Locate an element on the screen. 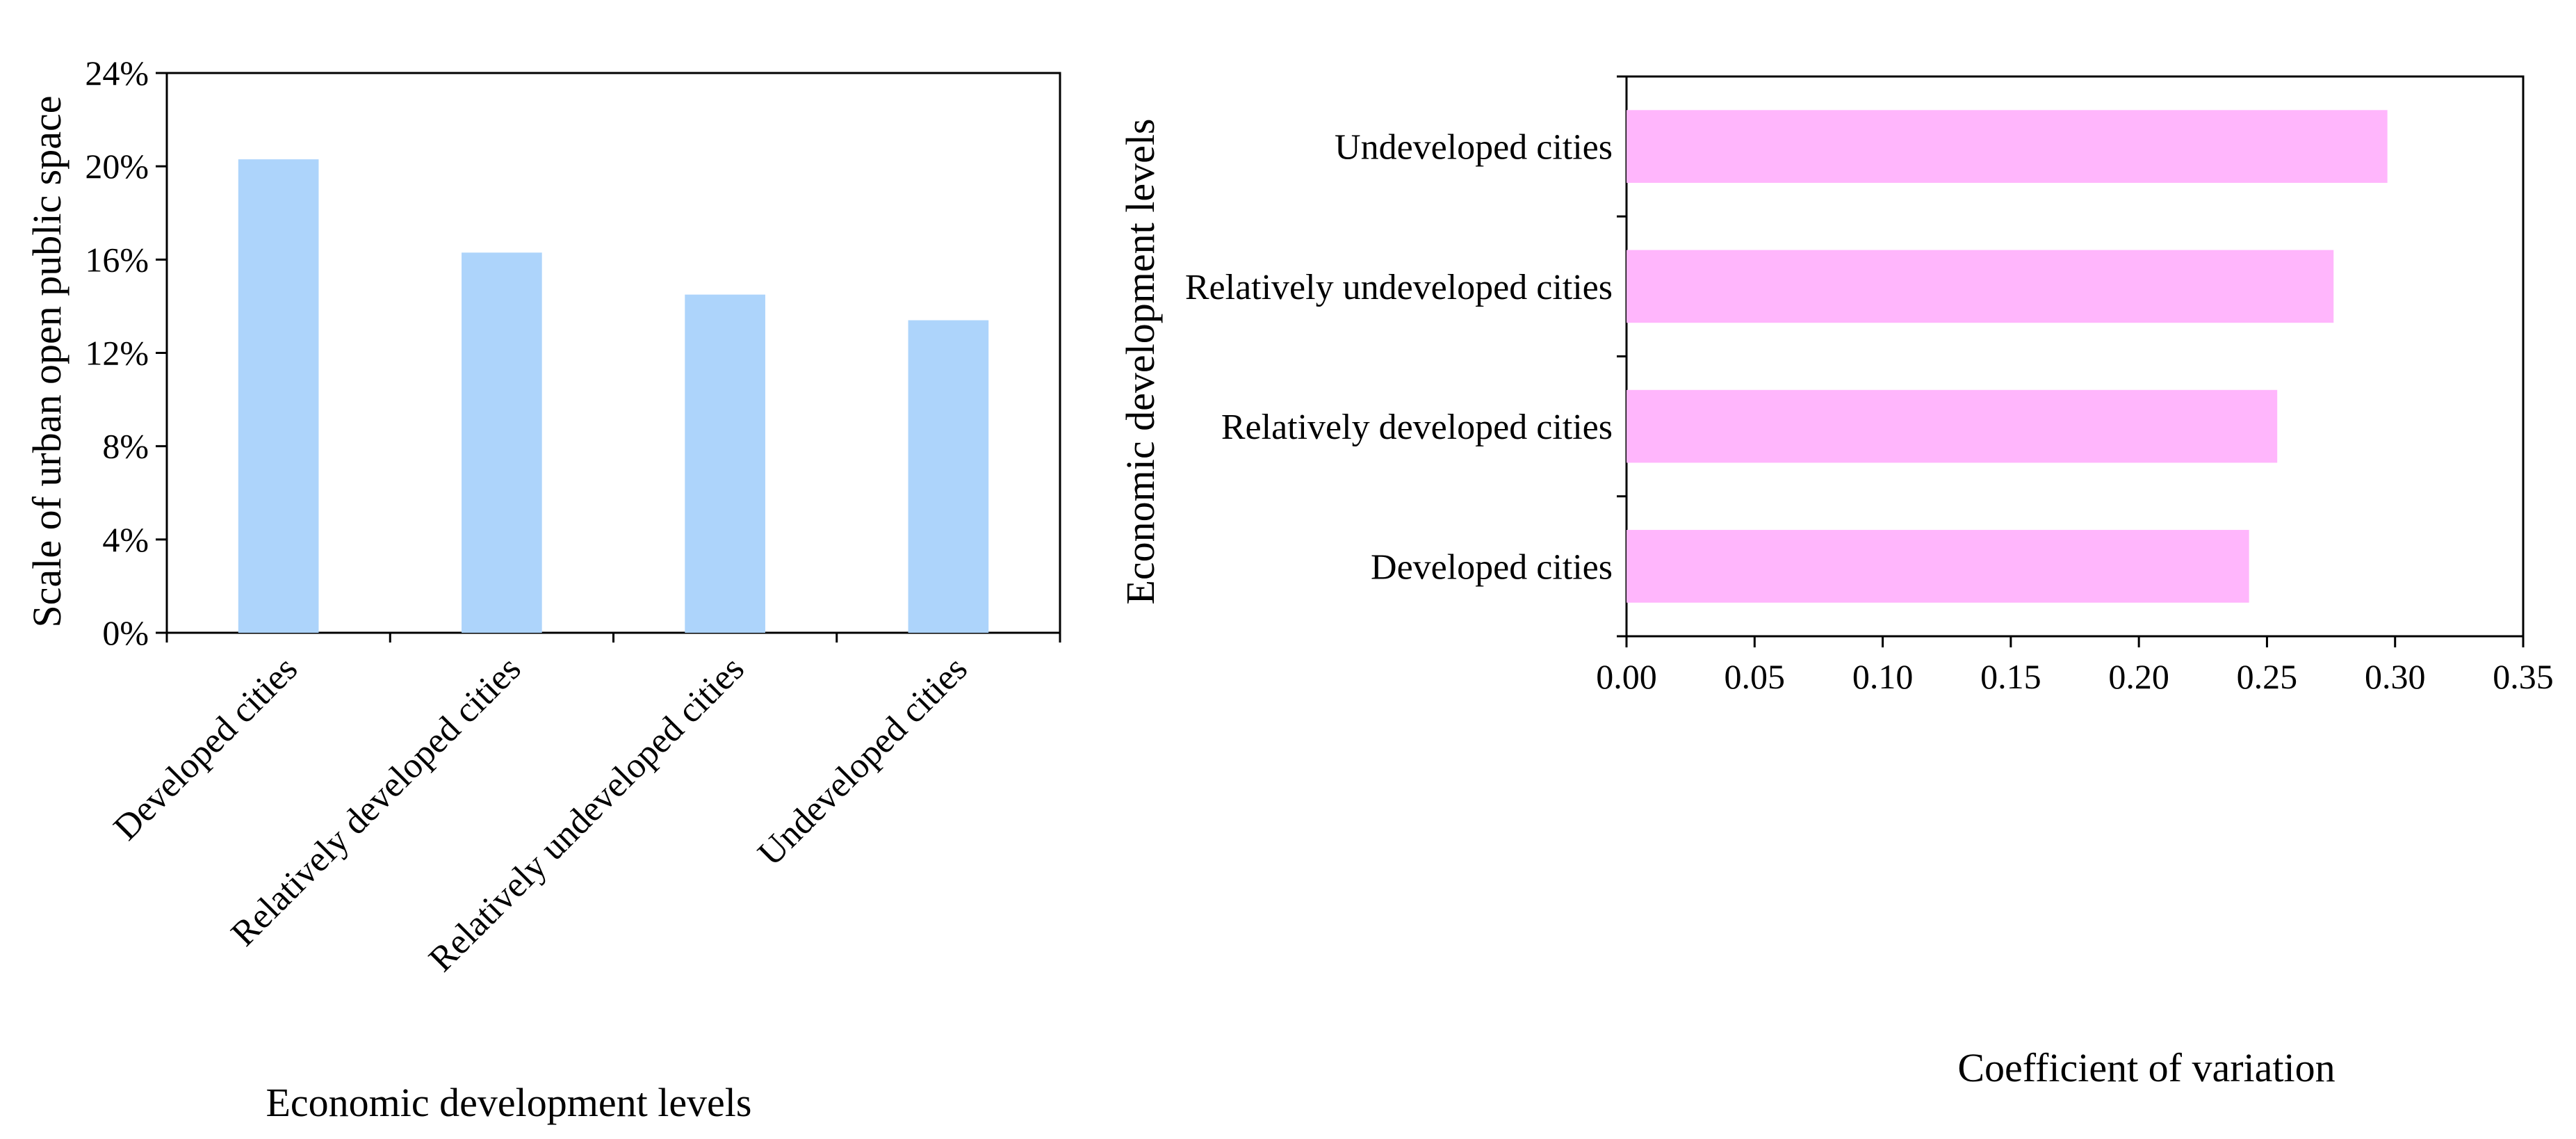 Image resolution: width=2576 pixels, height=1139 pixels. right-y-tick-label: Relatively undeveloped cities is located at coordinates (1399, 287).